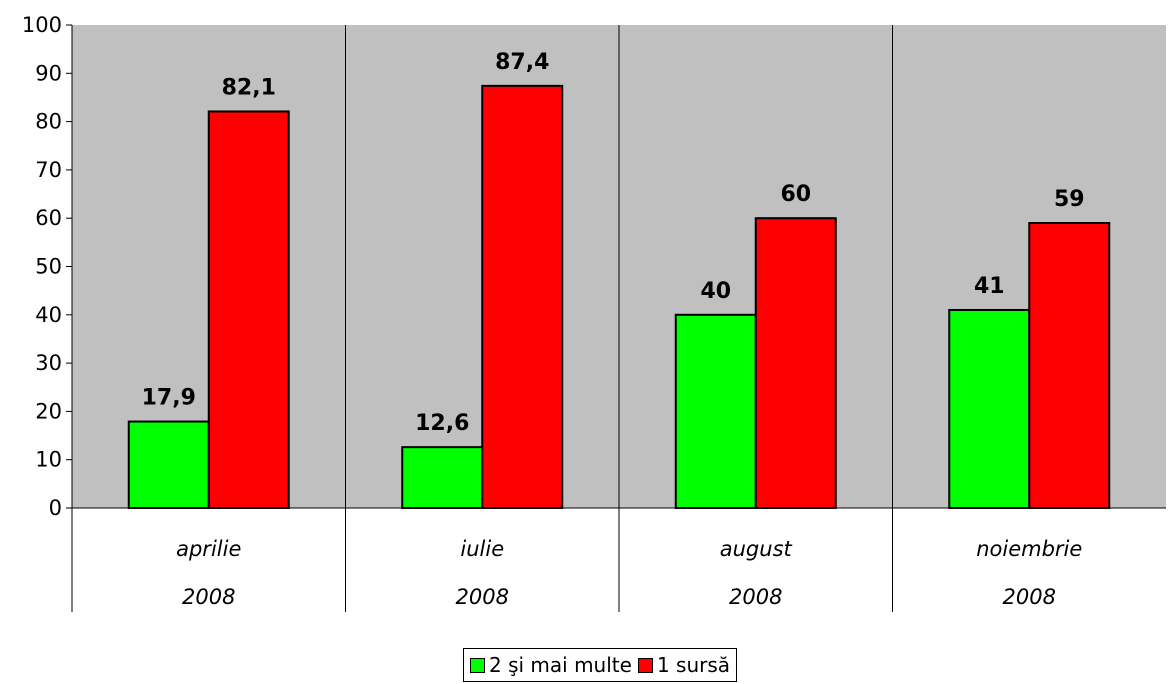 The height and width of the screenshot is (684, 1172). I want to click on category-label-month: noiembrie, so click(1029, 549).